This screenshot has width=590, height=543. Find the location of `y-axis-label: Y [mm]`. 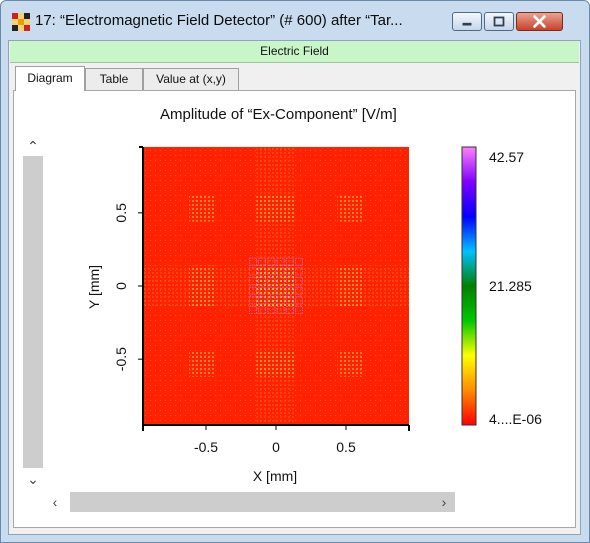

y-axis-label: Y [mm] is located at coordinates (94, 287).